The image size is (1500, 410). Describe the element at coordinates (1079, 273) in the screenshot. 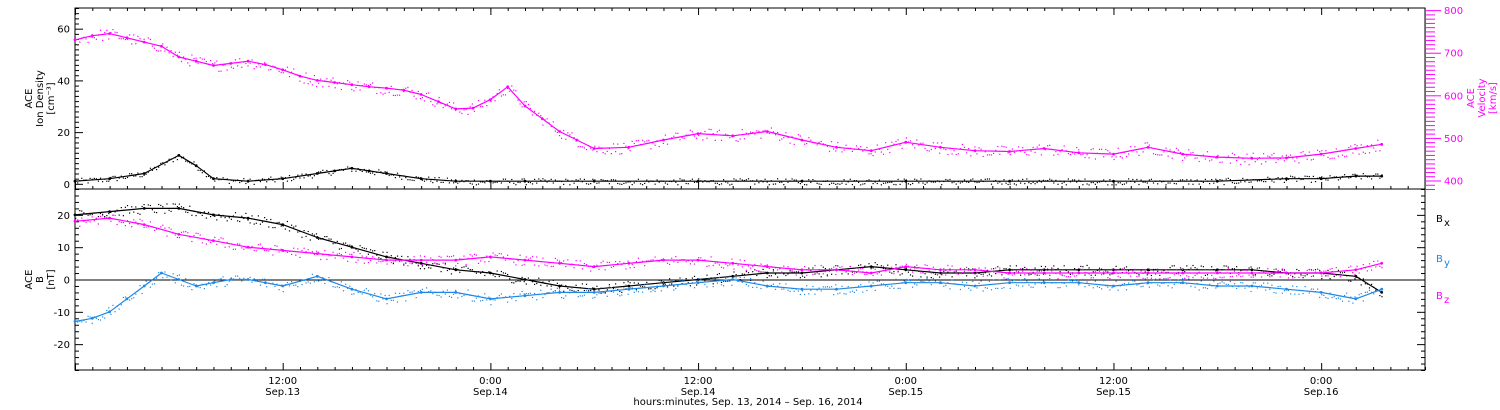

I see `bz-point` at that location.